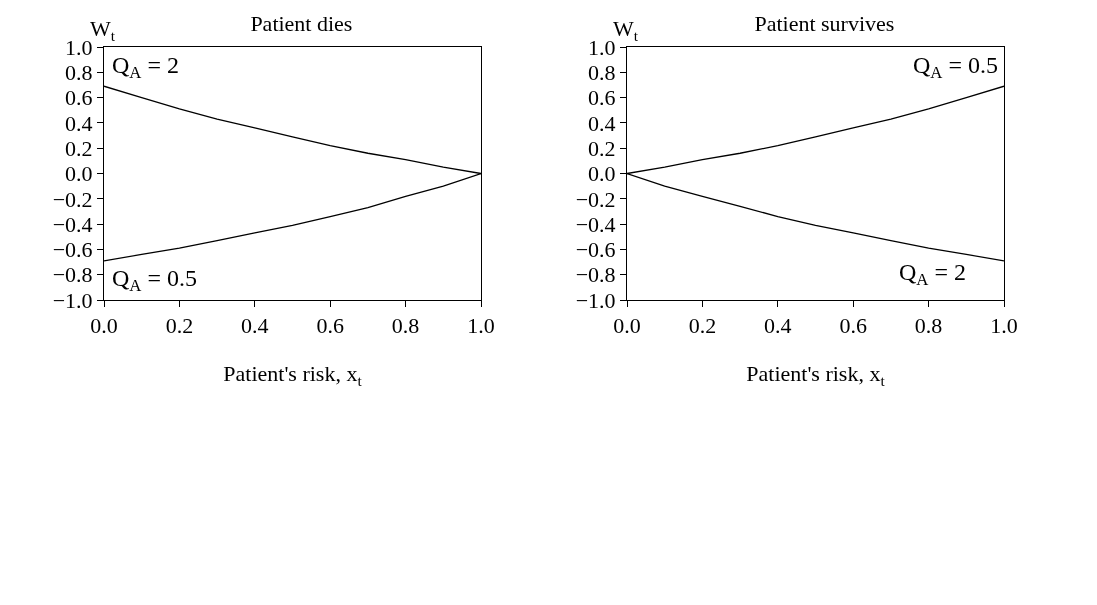  I want to click on chart-title: Patient survives, so click(824, 23).